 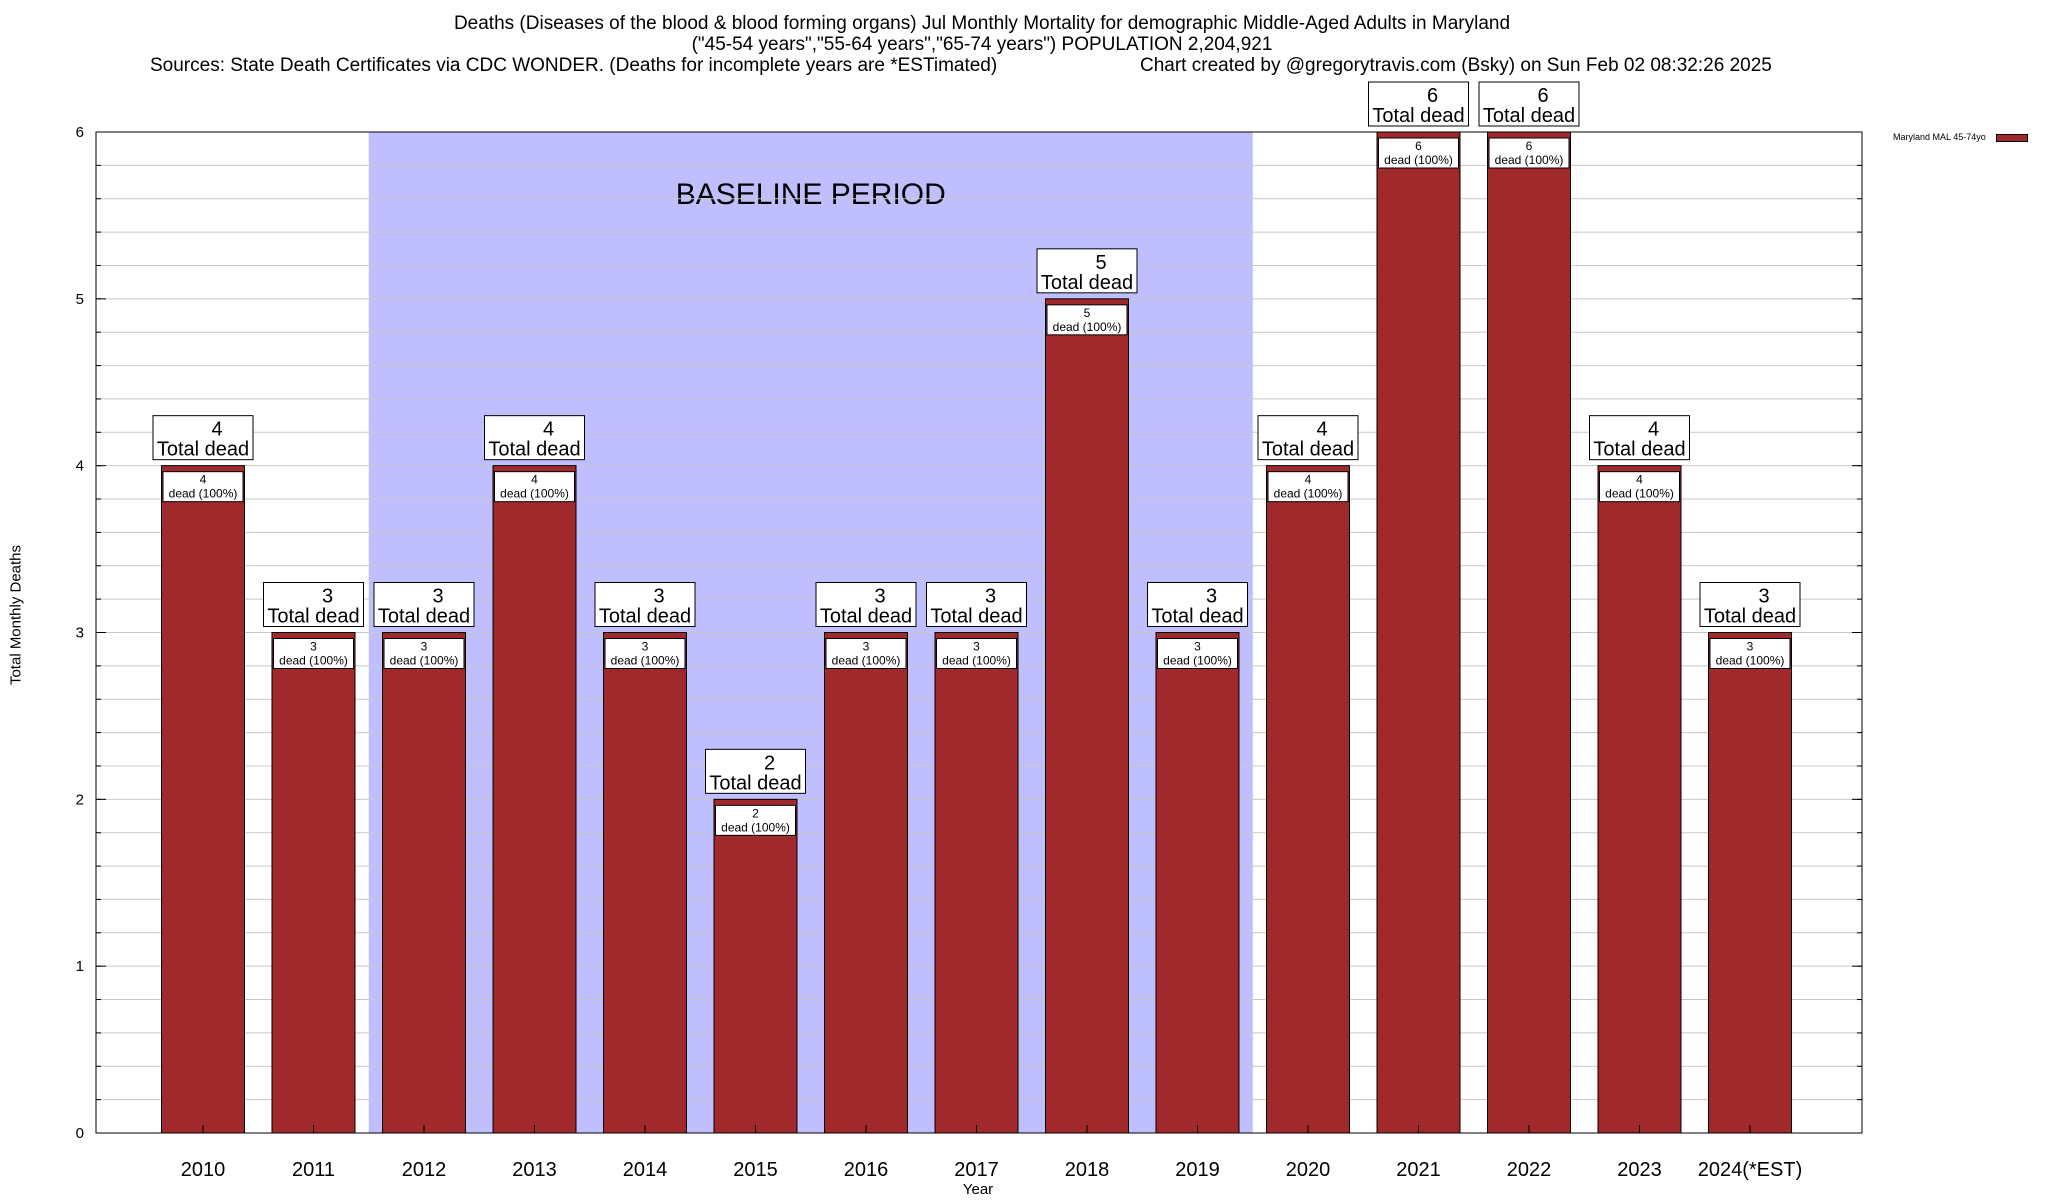 I want to click on legend-swatch, so click(x=2011, y=137).